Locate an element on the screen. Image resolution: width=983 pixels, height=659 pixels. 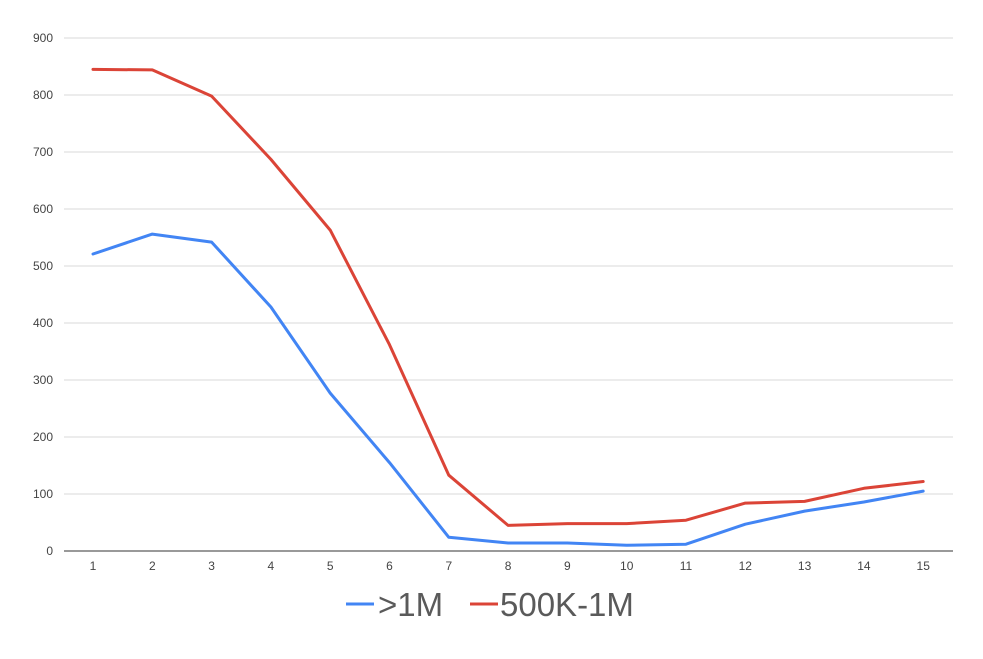
x-tick-label: 12 is located at coordinates (746, 566).